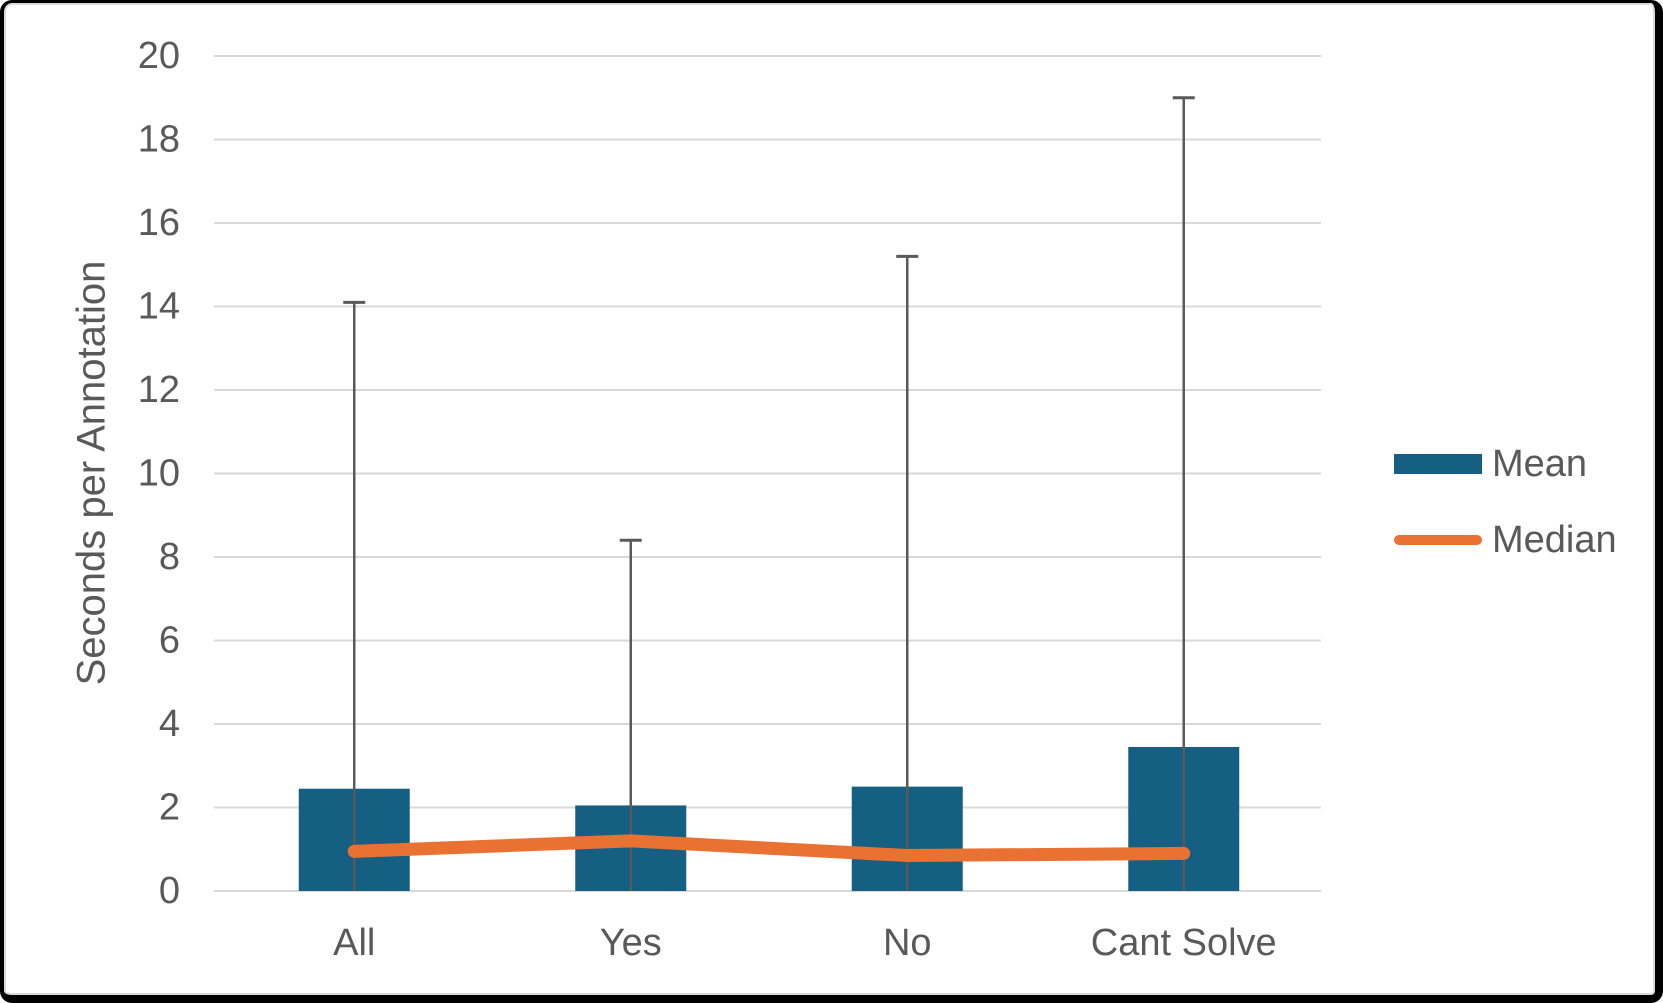 This screenshot has height=1003, width=1663. What do you see at coordinates (159, 56) in the screenshot?
I see `y-tick-label: 20` at bounding box center [159, 56].